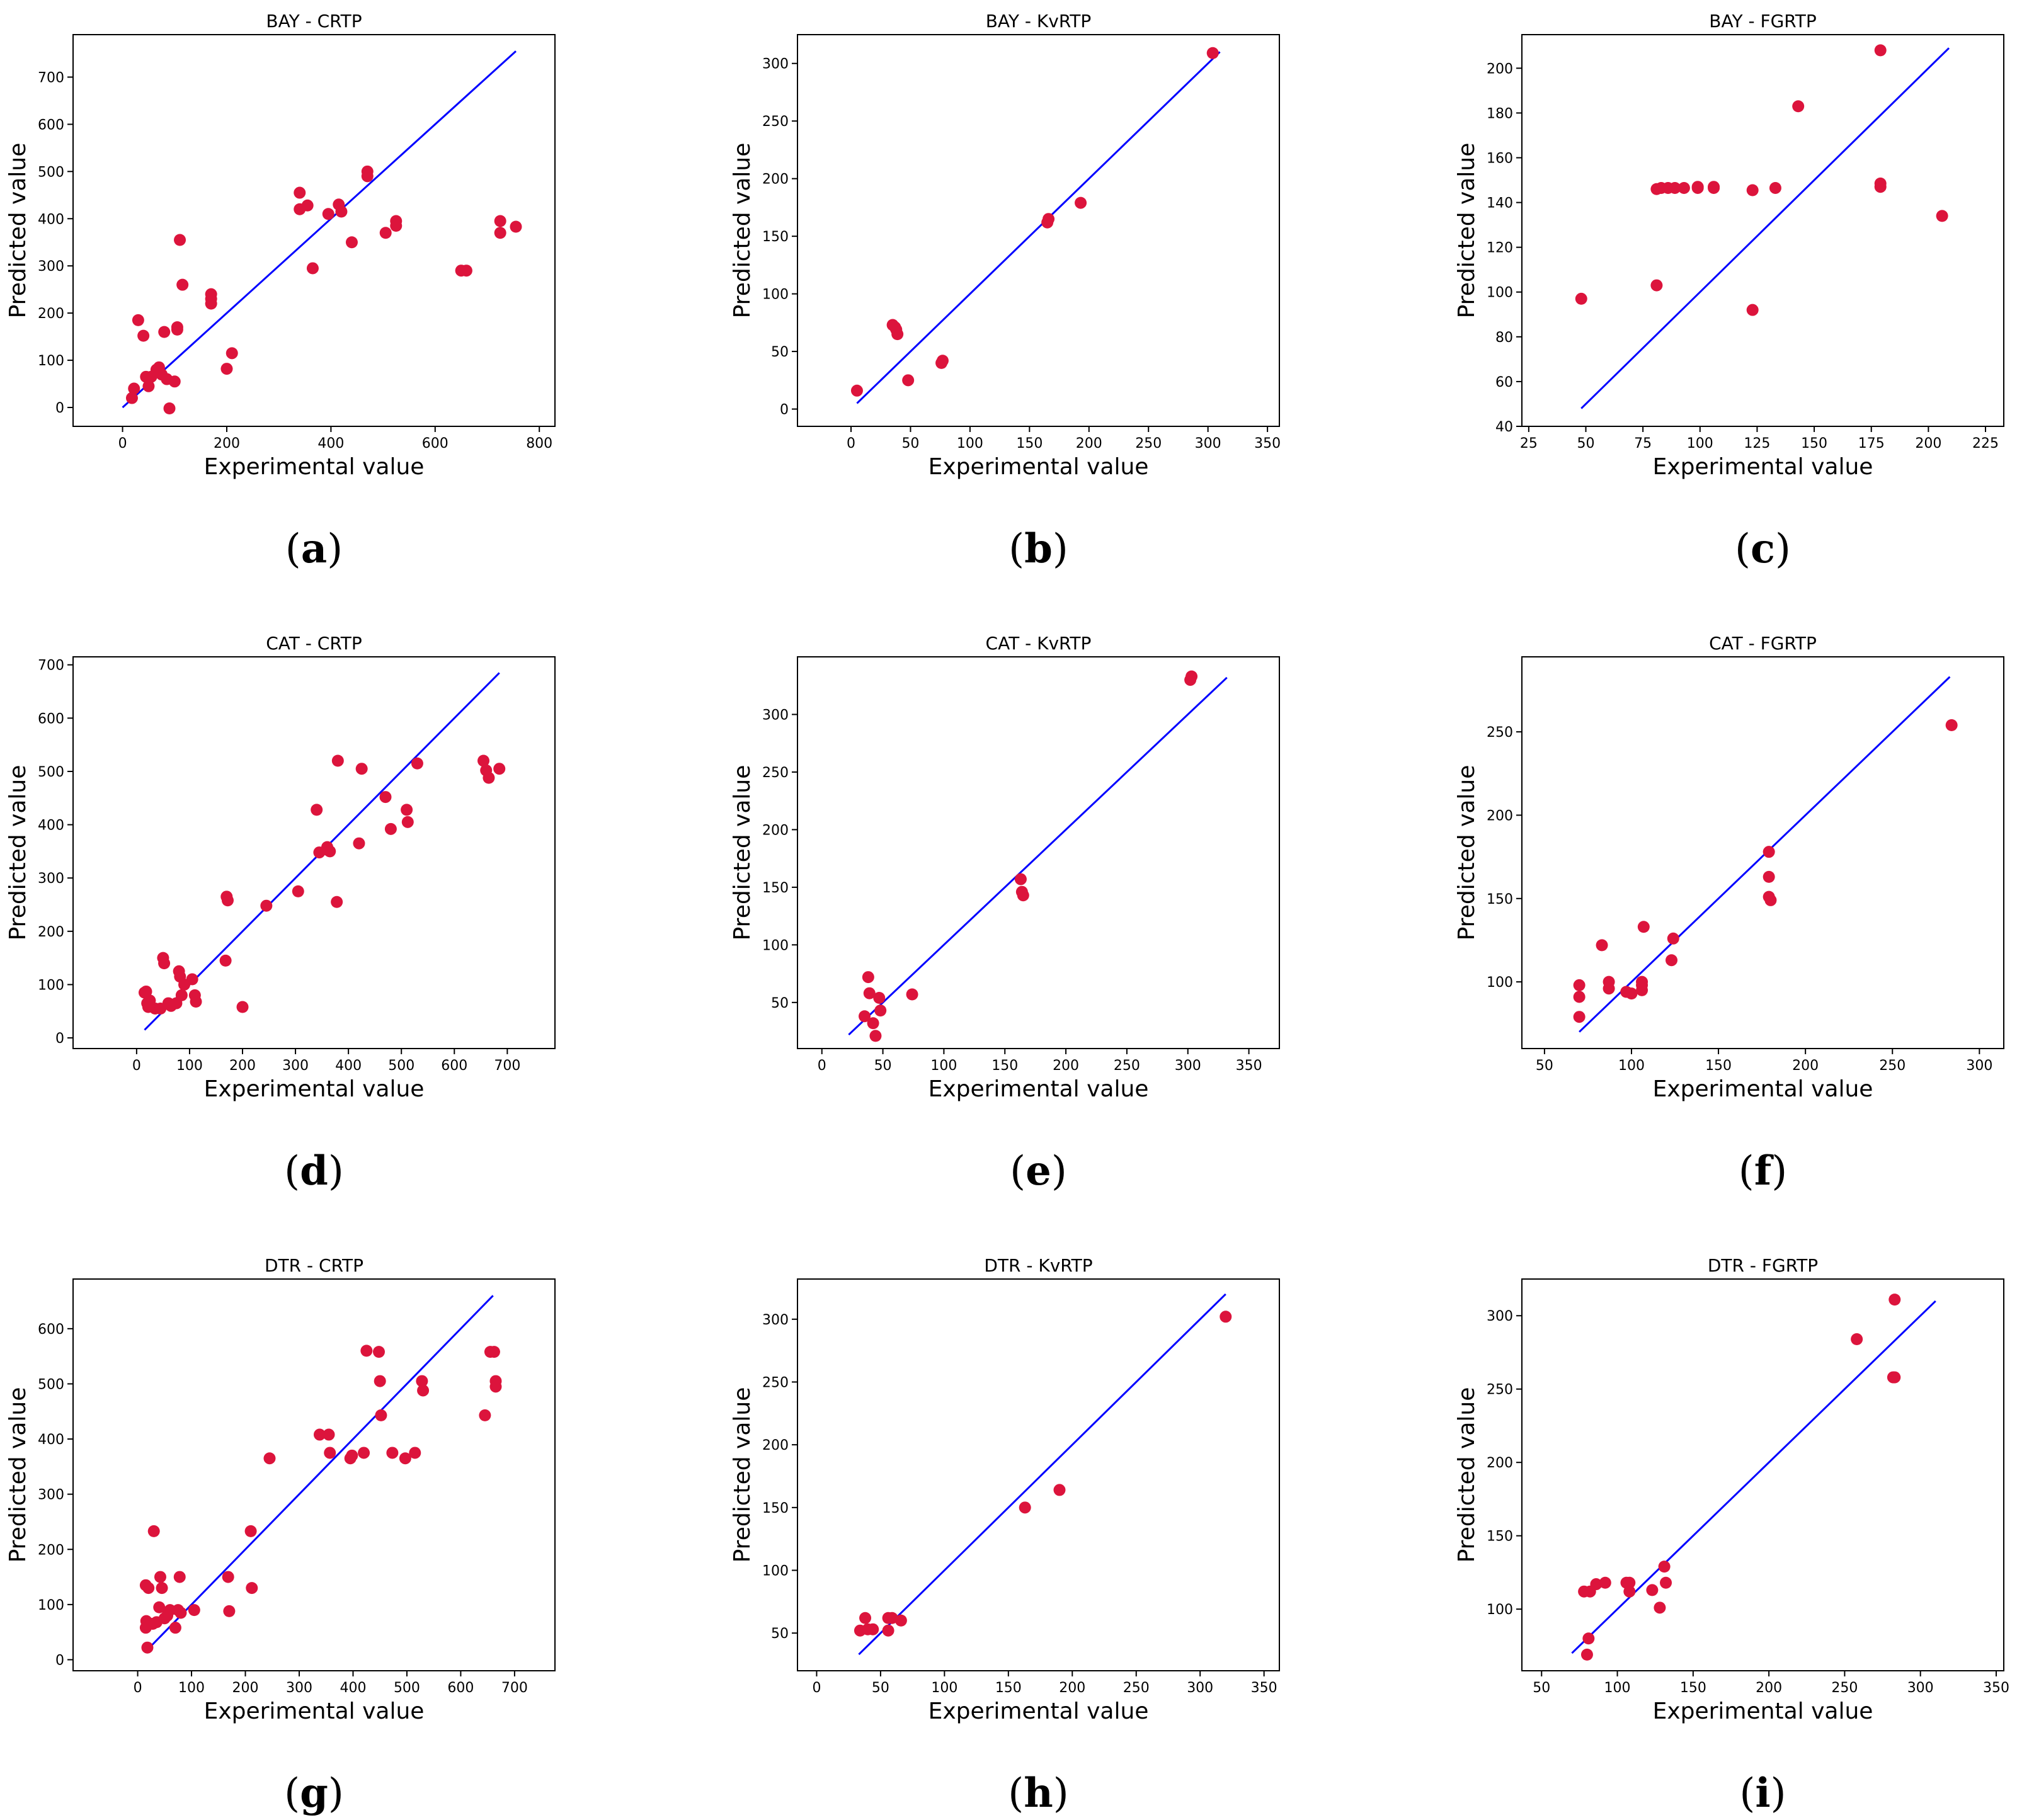 The height and width of the screenshot is (1820, 2017). Describe the element at coordinates (1500, 158) in the screenshot. I see `y-tick-label: 160` at that location.